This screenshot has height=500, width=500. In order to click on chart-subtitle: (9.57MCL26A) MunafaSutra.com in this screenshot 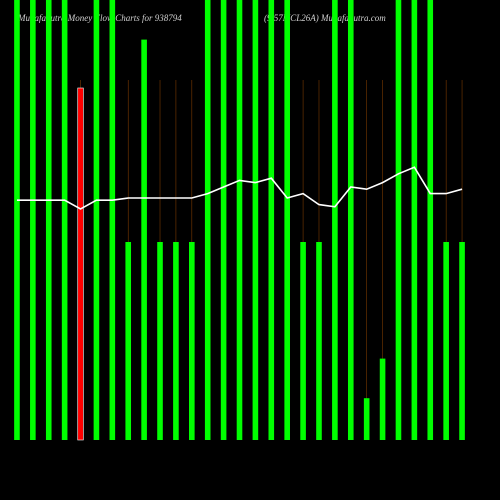, I will do `click(325, 18)`.